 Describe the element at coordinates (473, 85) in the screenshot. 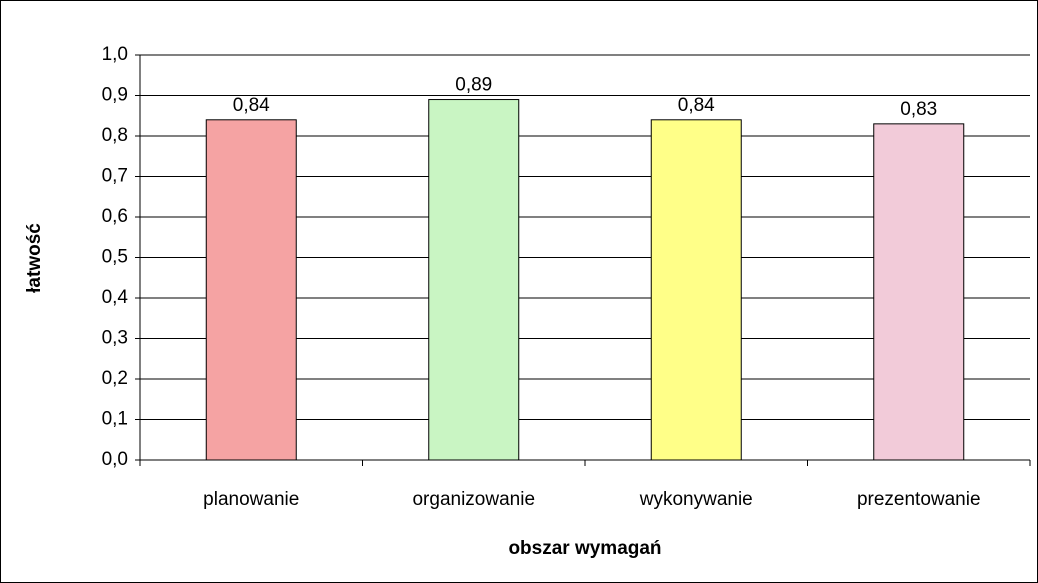

I see `value-label: 0,89` at that location.